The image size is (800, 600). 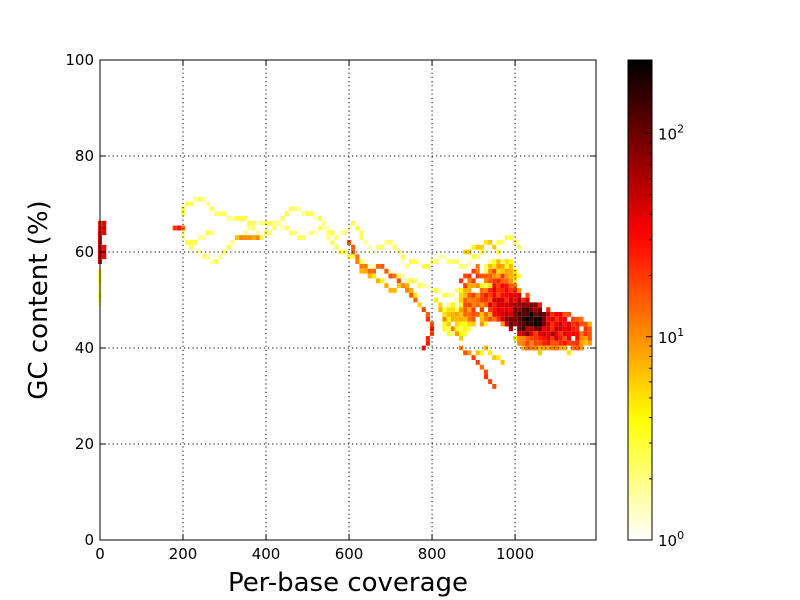 What do you see at coordinates (349, 554) in the screenshot?
I see `x-tick-label: 600` at bounding box center [349, 554].